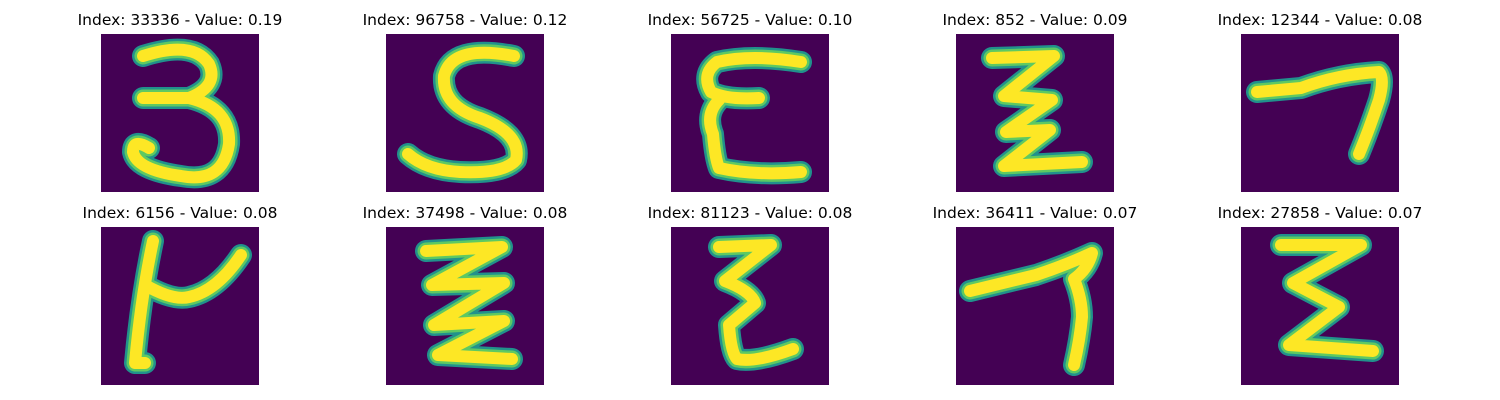  I want to click on panel-title: Index: 27858 - Value: 0.07, so click(1320, 213).